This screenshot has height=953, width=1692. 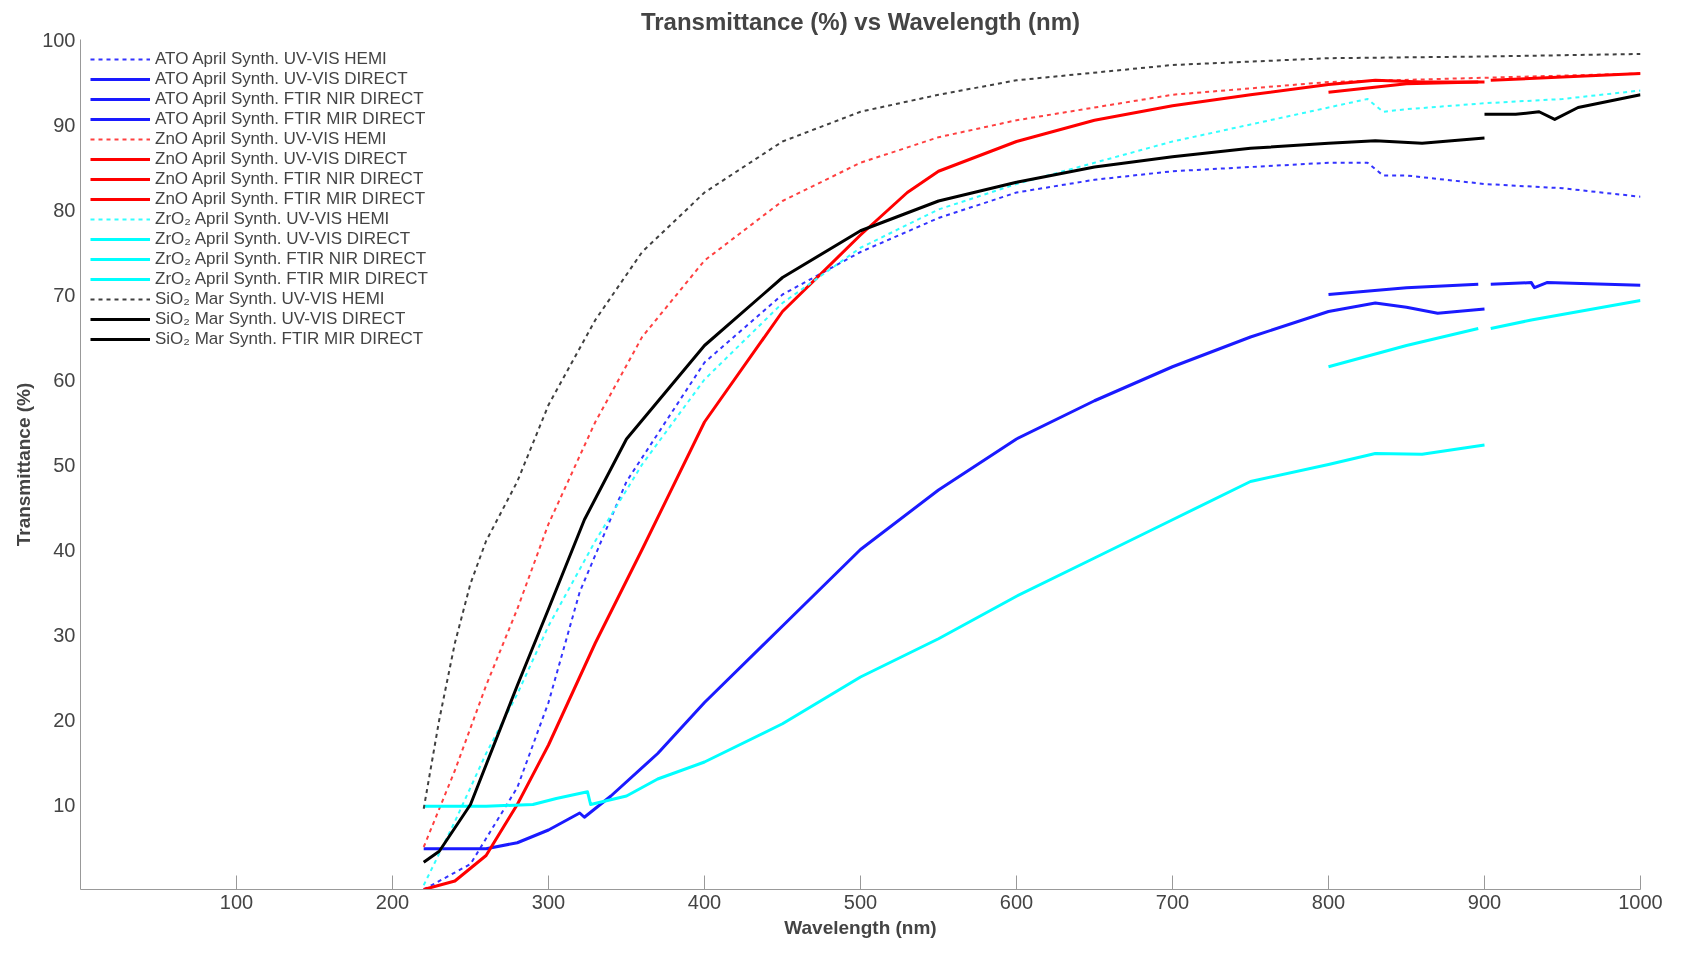 What do you see at coordinates (291, 259) in the screenshot?
I see `legend-label: ZrO₂ April Synth. FTIR NIR DIRECT` at bounding box center [291, 259].